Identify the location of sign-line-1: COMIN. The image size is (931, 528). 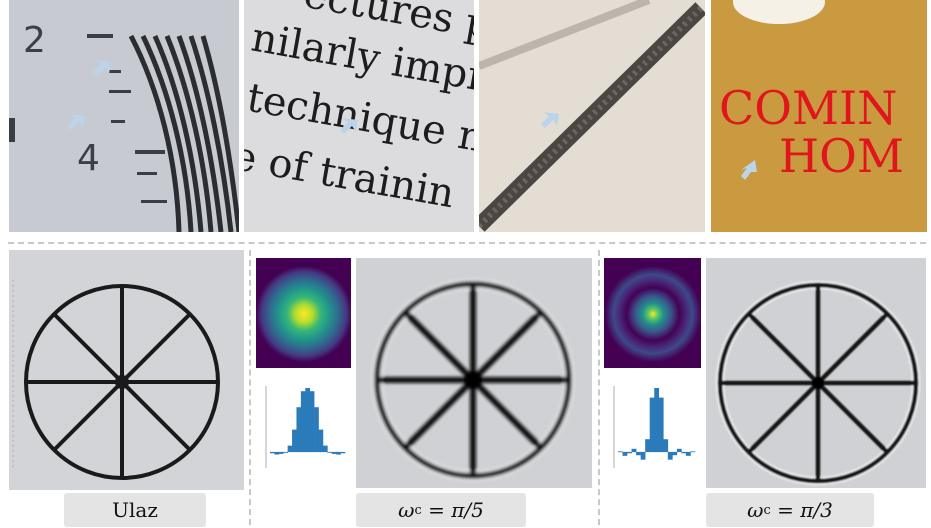
(808, 108).